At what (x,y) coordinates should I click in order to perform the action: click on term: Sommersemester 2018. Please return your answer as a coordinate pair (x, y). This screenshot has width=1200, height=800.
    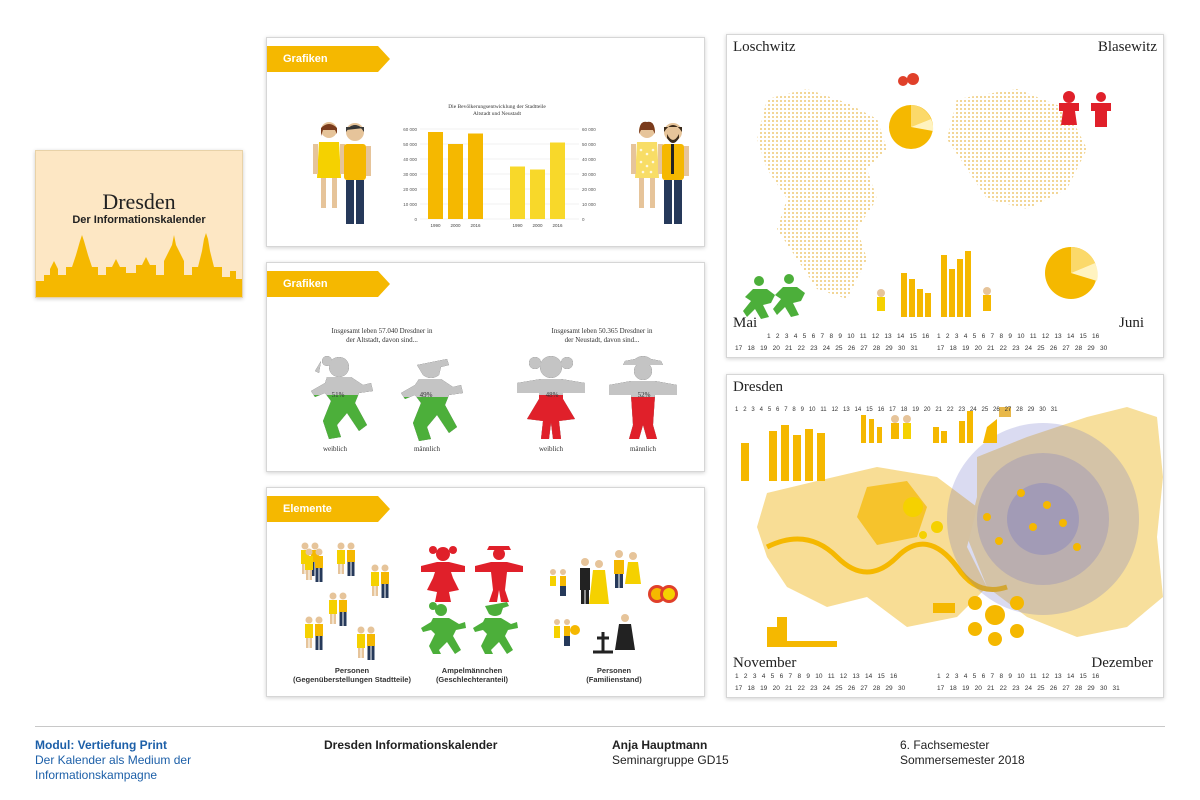
    Looking at the image, I should click on (962, 760).